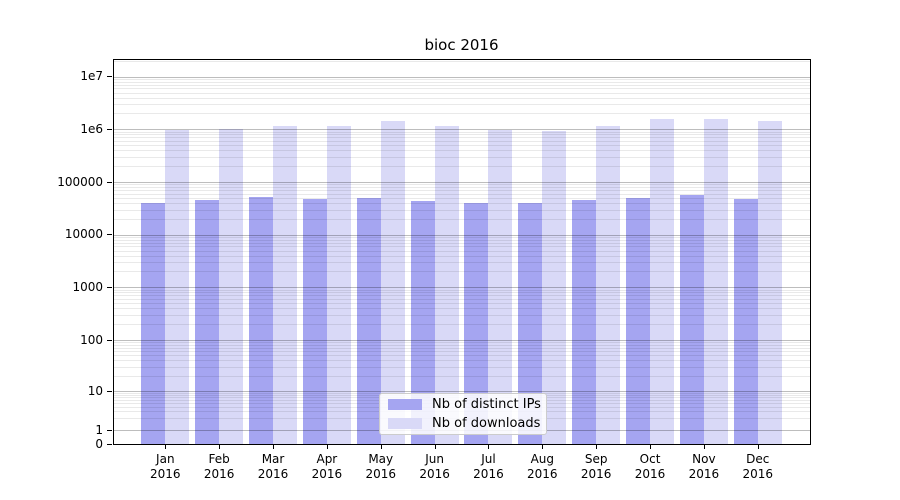  What do you see at coordinates (95, 390) in the screenshot?
I see `y-tick-label: 10` at bounding box center [95, 390].